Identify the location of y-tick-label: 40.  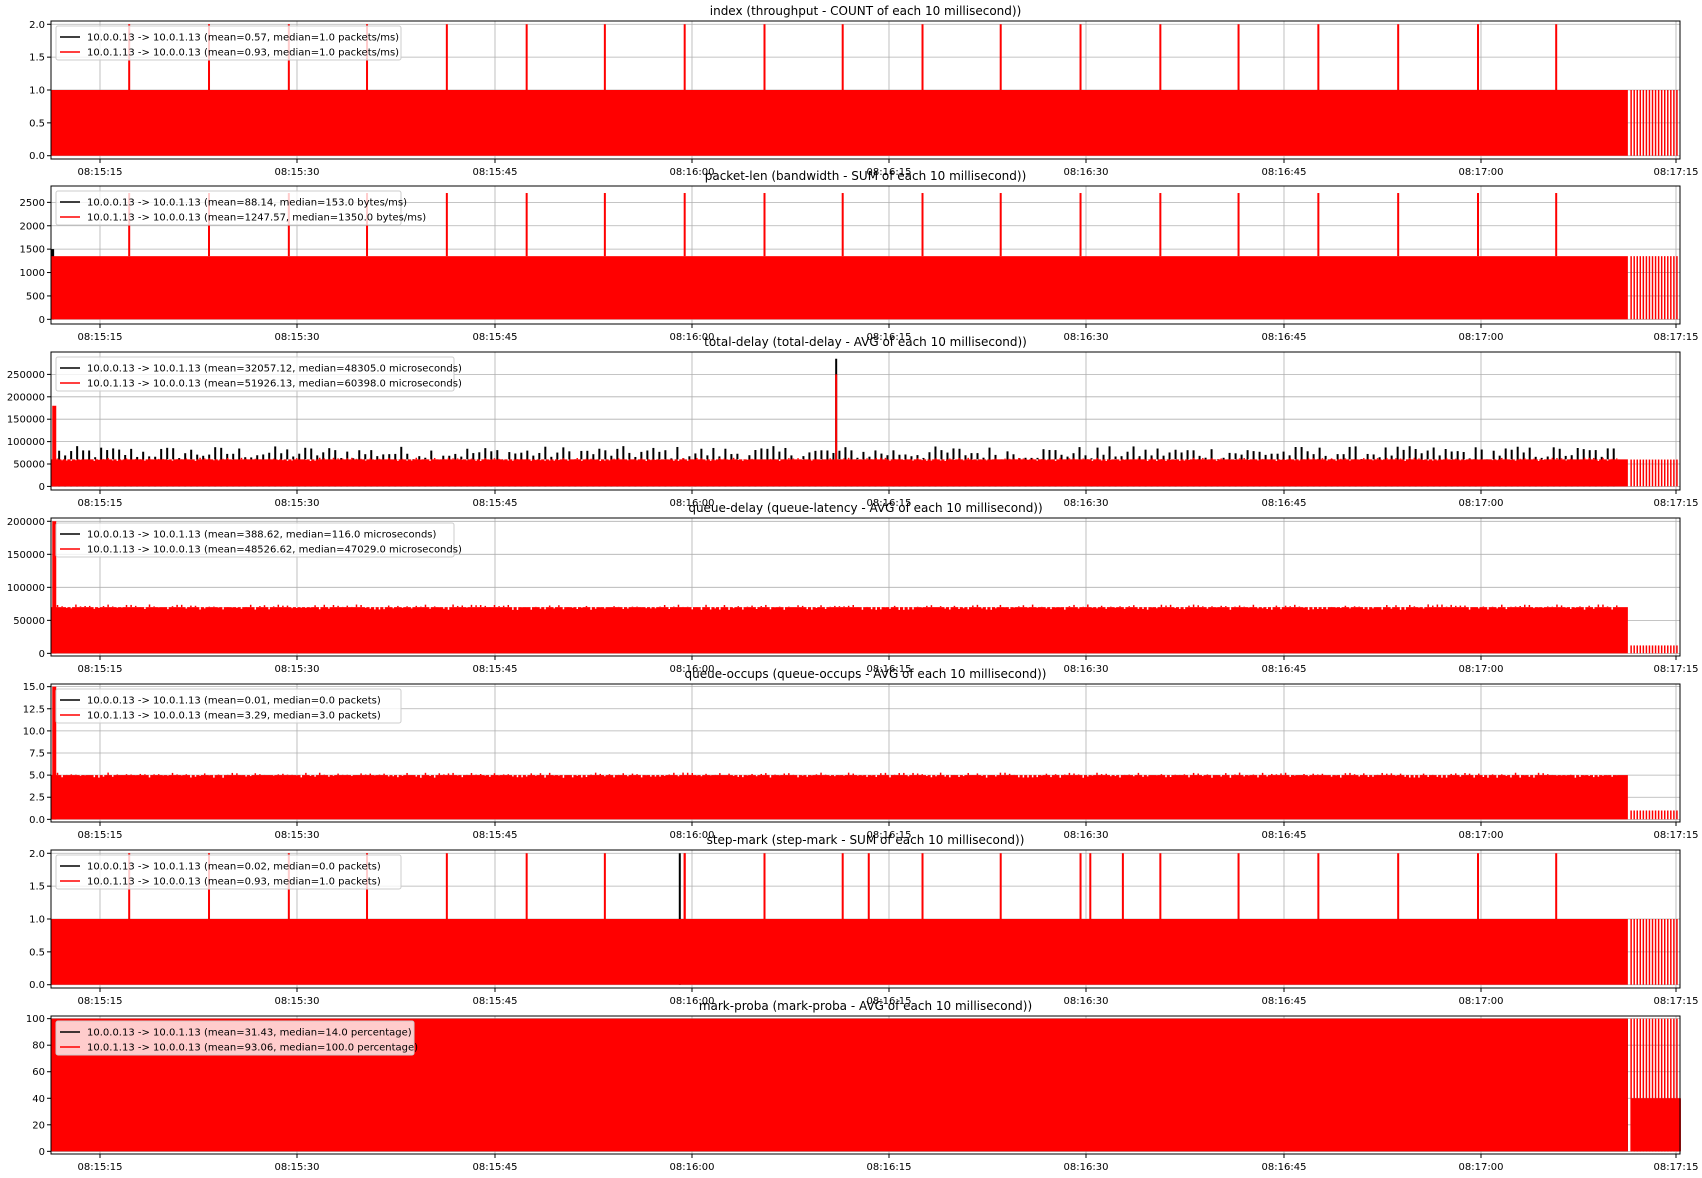
(38, 1099).